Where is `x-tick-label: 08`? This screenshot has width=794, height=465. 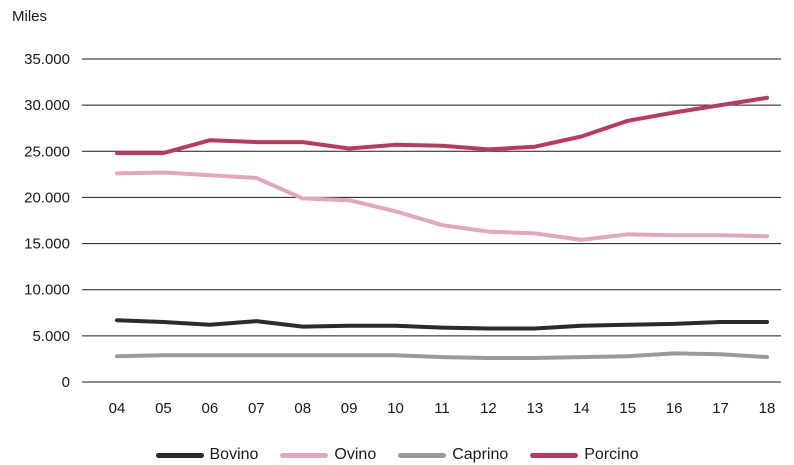 x-tick-label: 08 is located at coordinates (302, 408).